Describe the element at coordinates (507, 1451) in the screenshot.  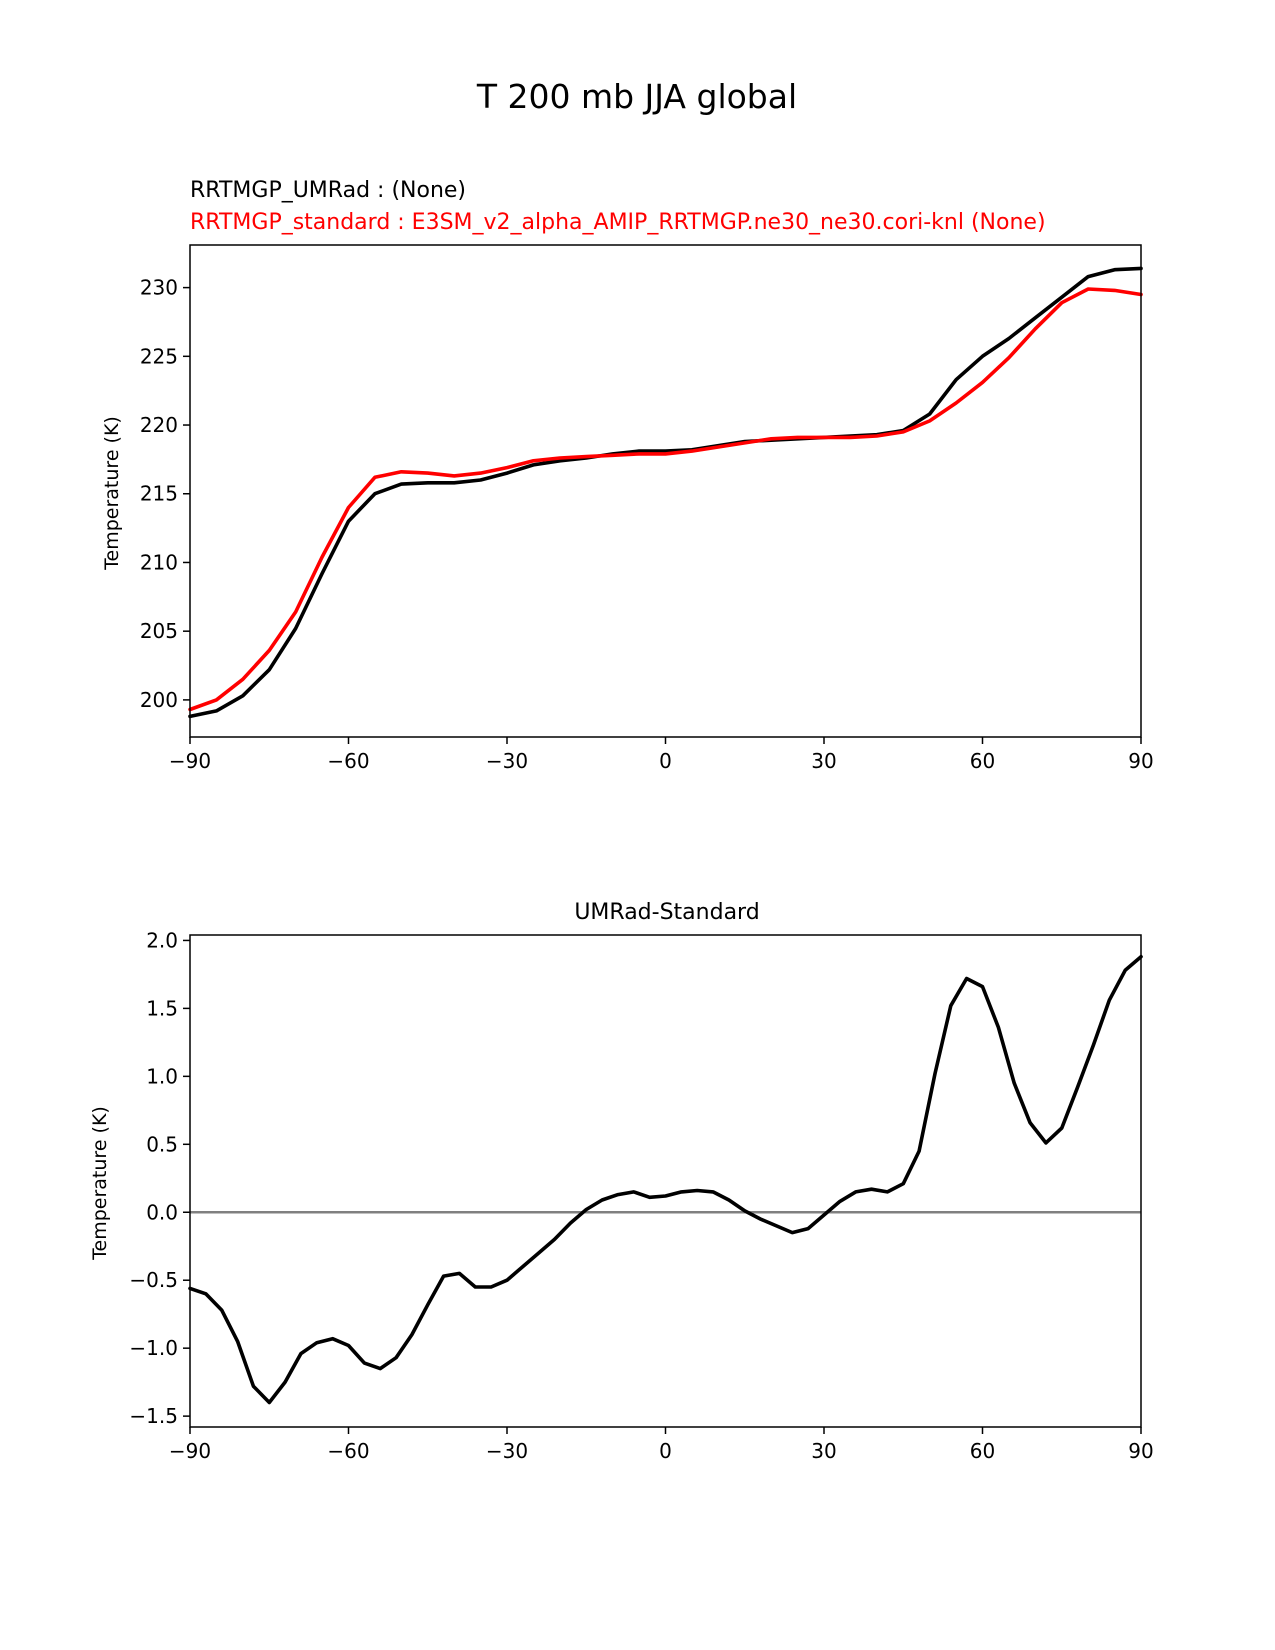
I see `bottom-x-tick-label: −30` at that location.